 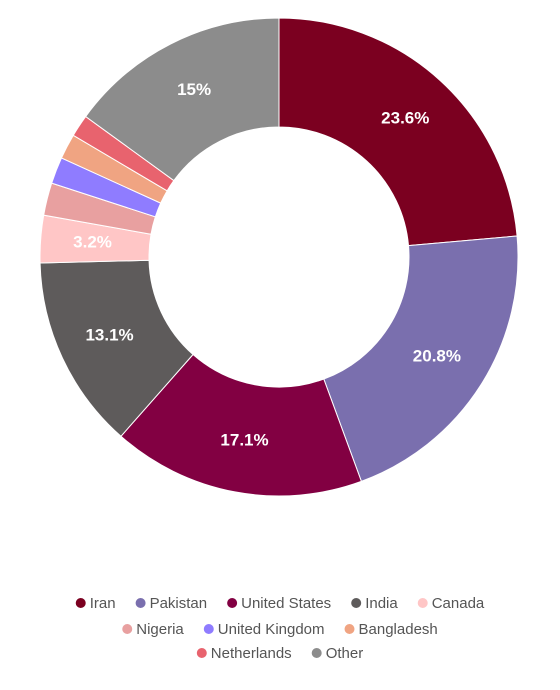 What do you see at coordinates (345, 653) in the screenshot?
I see `legend-label: Other` at bounding box center [345, 653].